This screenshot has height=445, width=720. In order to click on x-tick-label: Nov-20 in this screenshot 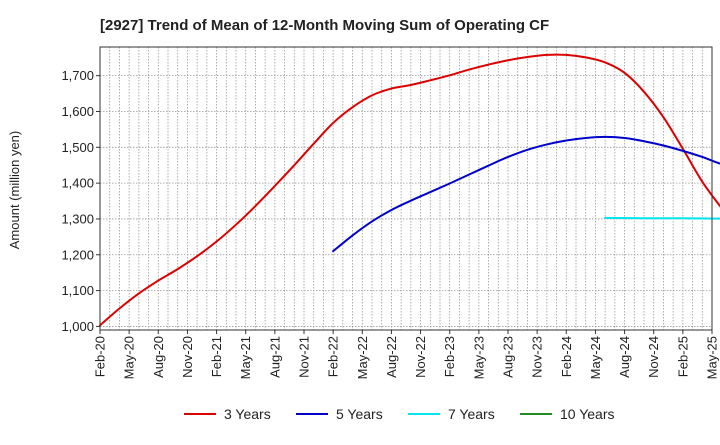, I will do `click(187, 357)`.